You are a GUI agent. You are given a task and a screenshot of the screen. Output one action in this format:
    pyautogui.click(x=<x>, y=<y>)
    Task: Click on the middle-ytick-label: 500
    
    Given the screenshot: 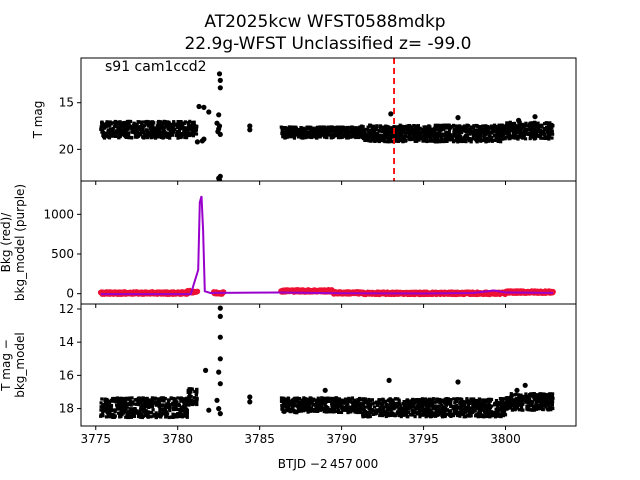 What is the action you would take?
    pyautogui.click(x=62, y=254)
    